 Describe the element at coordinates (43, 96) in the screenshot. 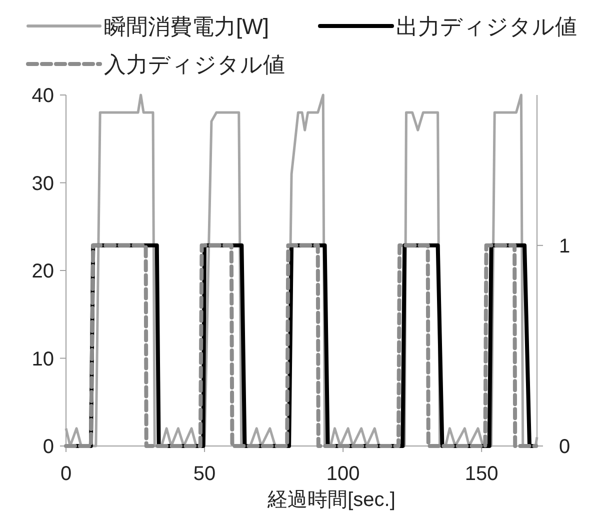

I see `y-tick-label: 40` at that location.